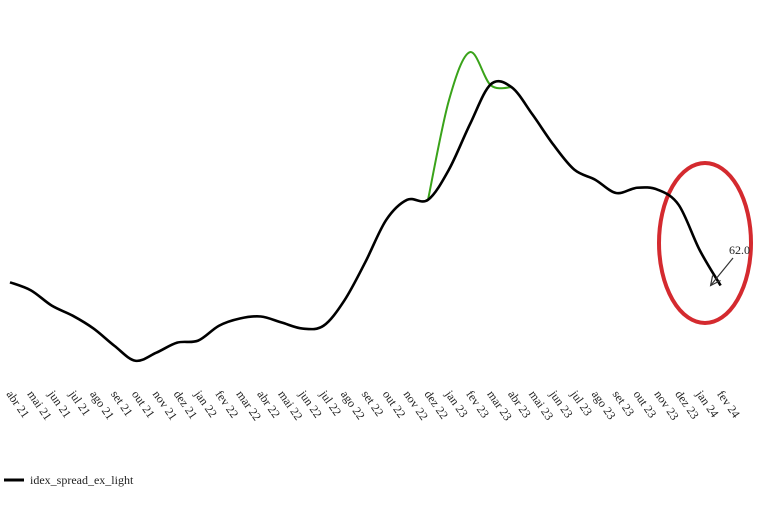 The height and width of the screenshot is (512, 768). I want to click on annotation: 62.0, so click(739, 250).